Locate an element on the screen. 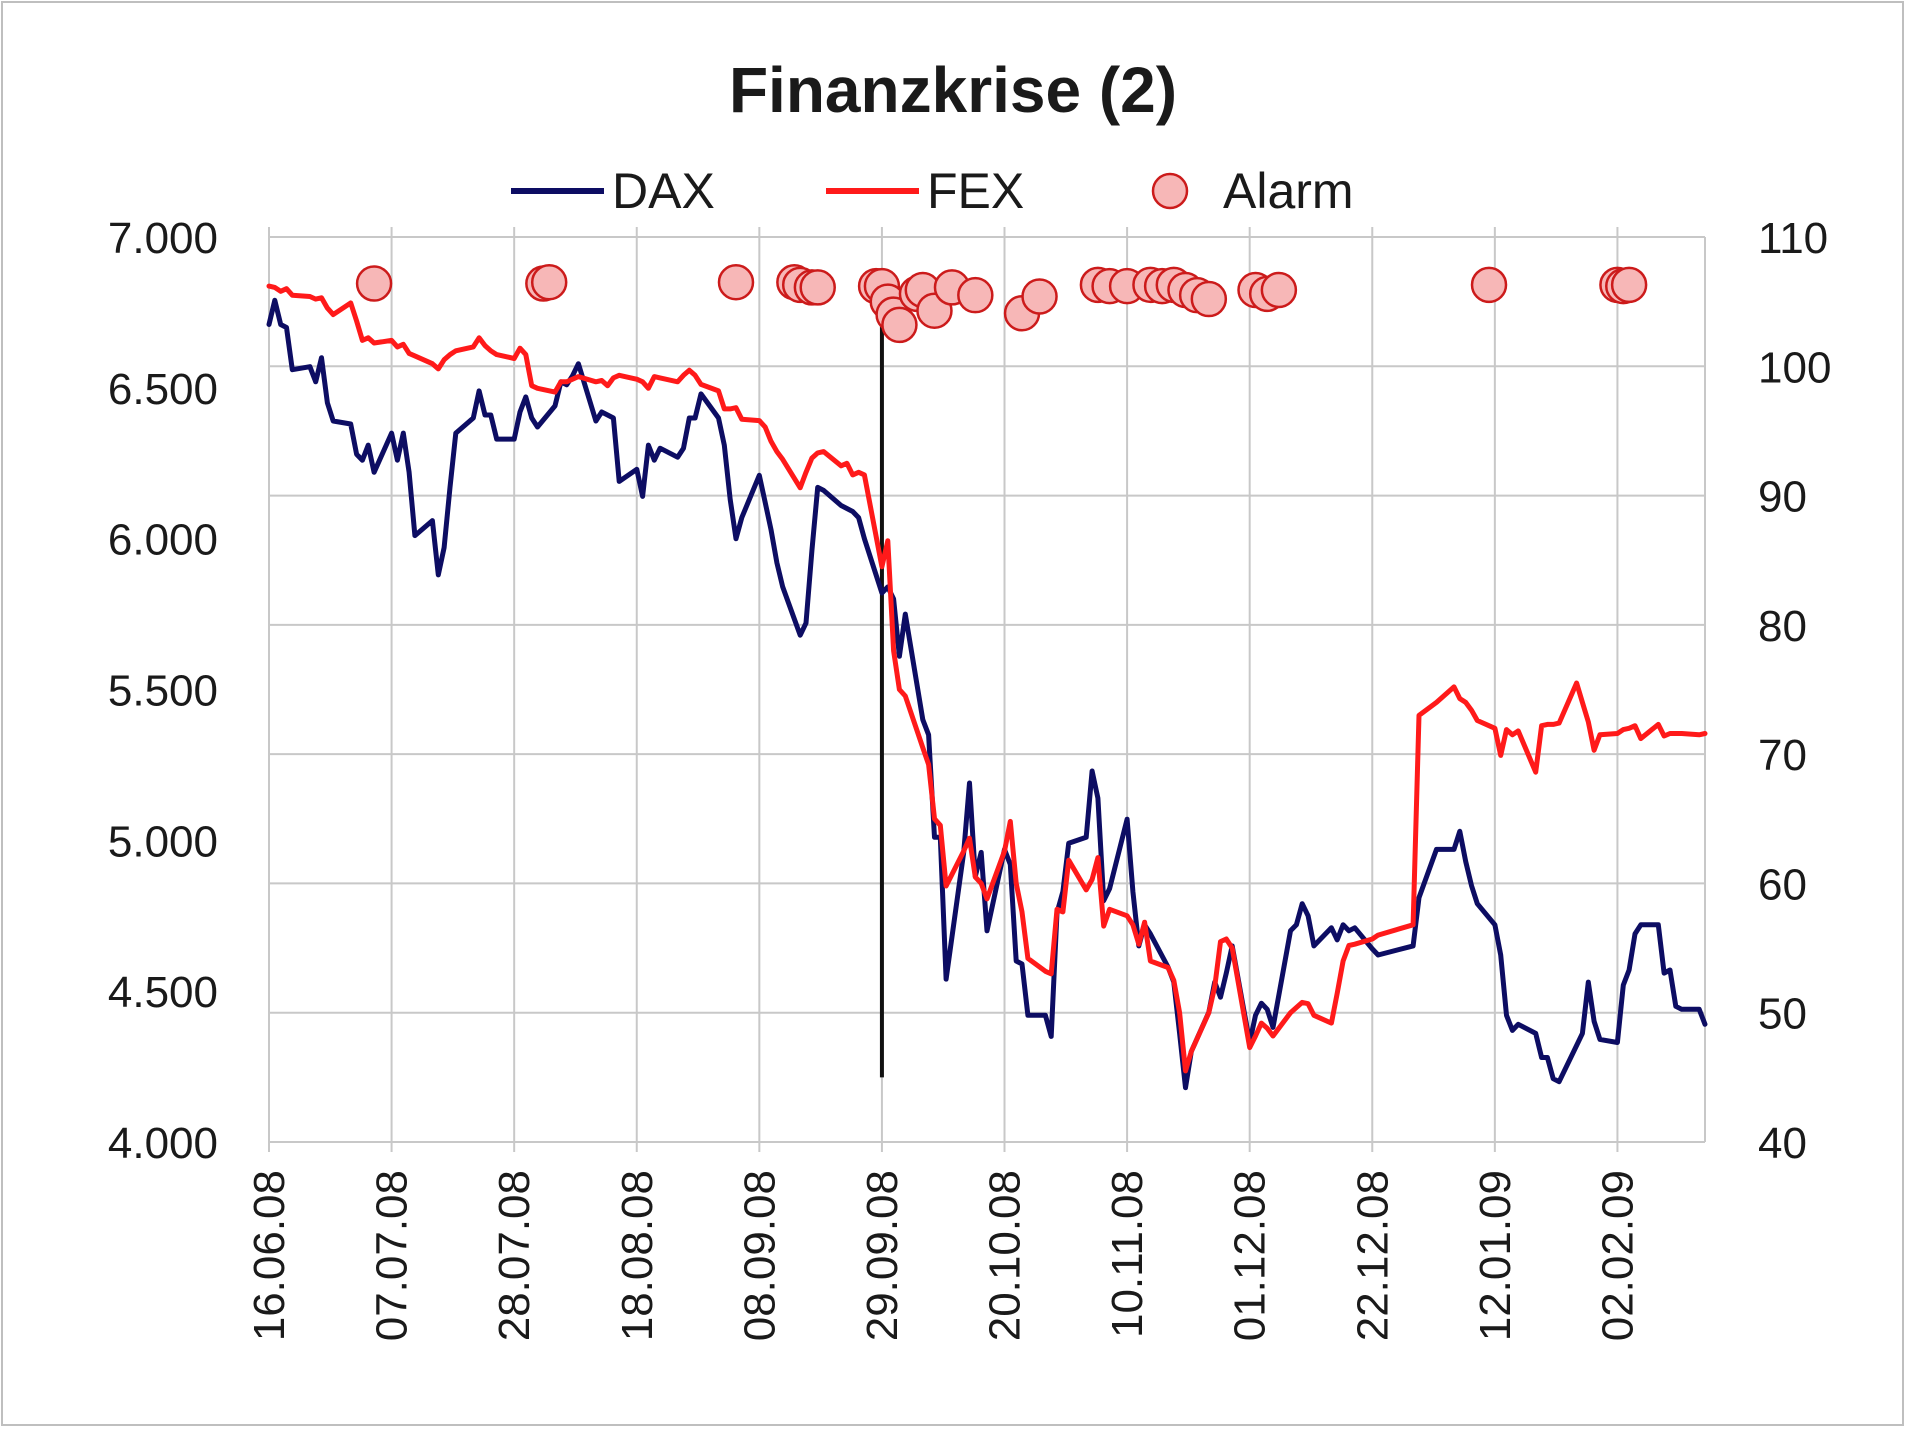  y-left-tick-label: 4.000 is located at coordinates (163, 1143).